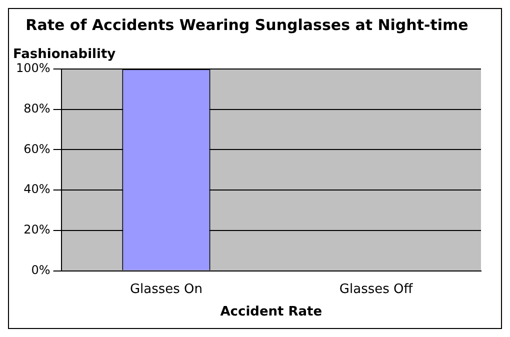 This screenshot has width=510, height=337. I want to click on y-tick-label: 60%, so click(37, 149).